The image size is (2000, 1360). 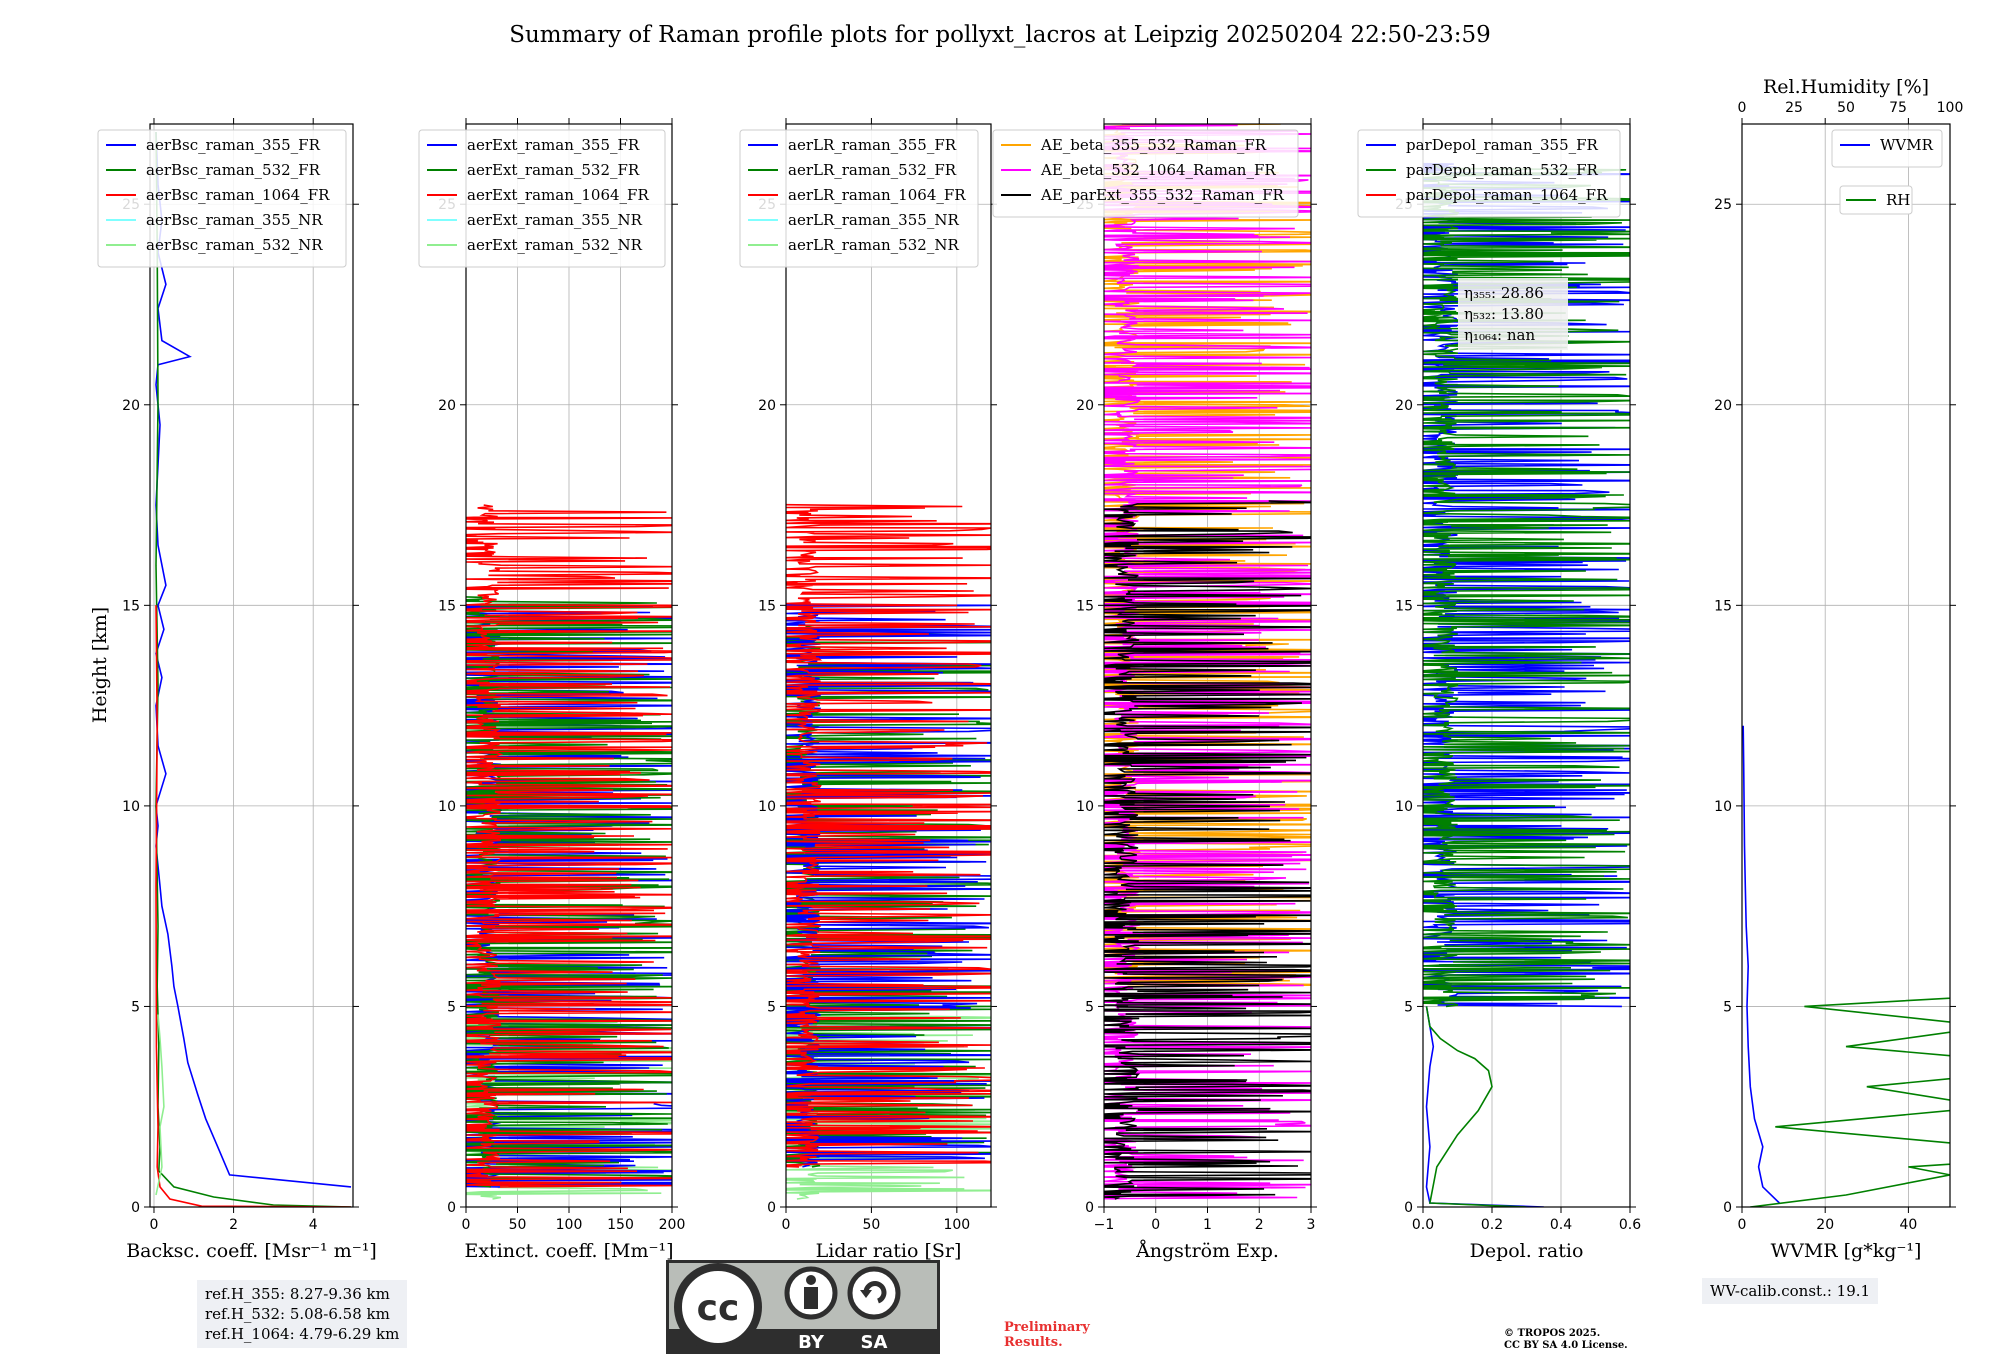 What do you see at coordinates (558, 195) in the screenshot?
I see `legend-entry: aerExt_raman_1064_FR` at bounding box center [558, 195].